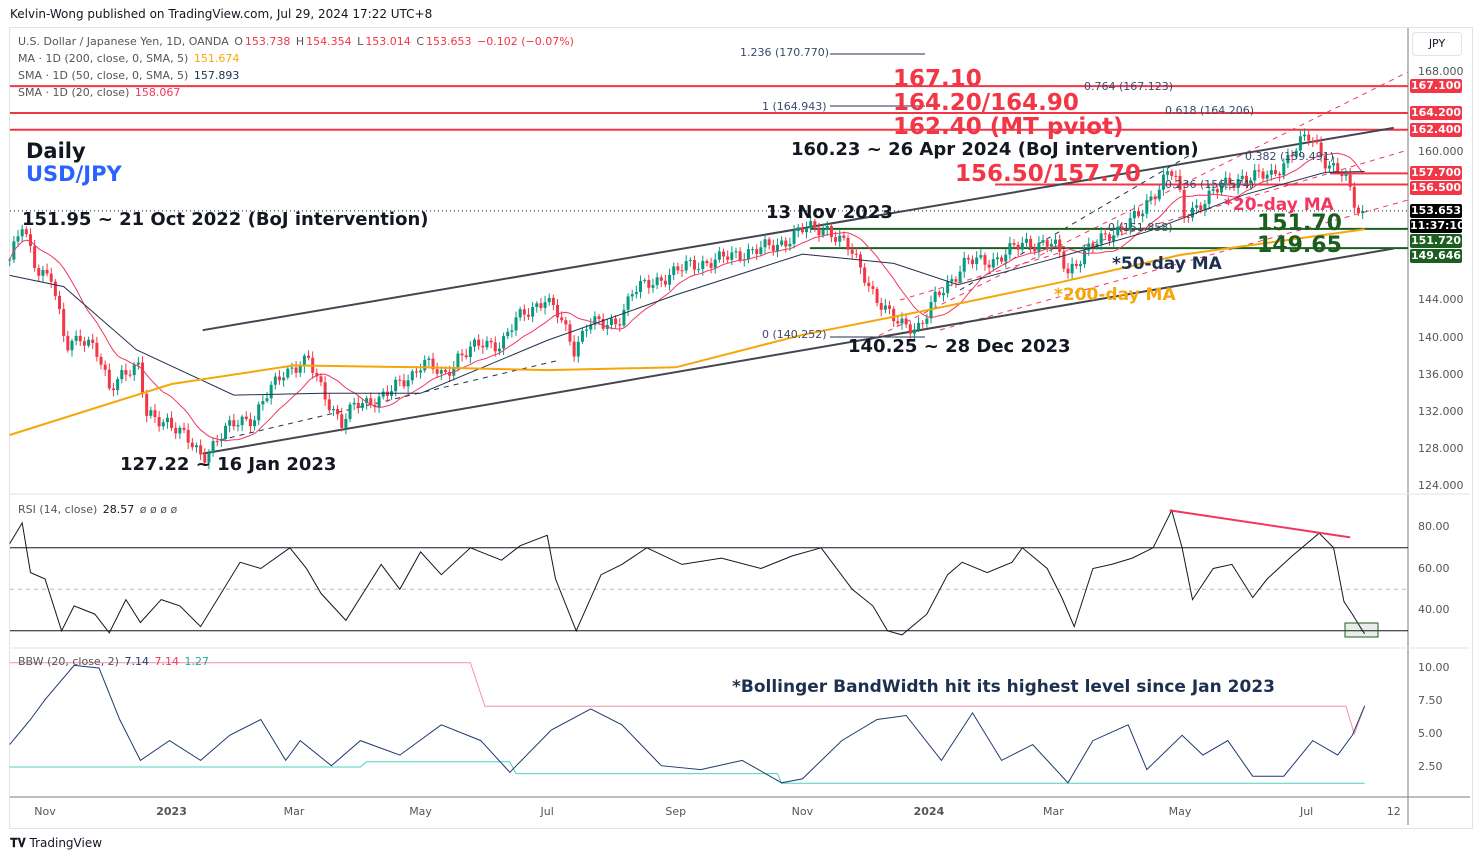 This screenshot has height=861, width=1481. I want to click on tradingview-logo: 𝐓𝐕 TradingView, so click(56, 843).